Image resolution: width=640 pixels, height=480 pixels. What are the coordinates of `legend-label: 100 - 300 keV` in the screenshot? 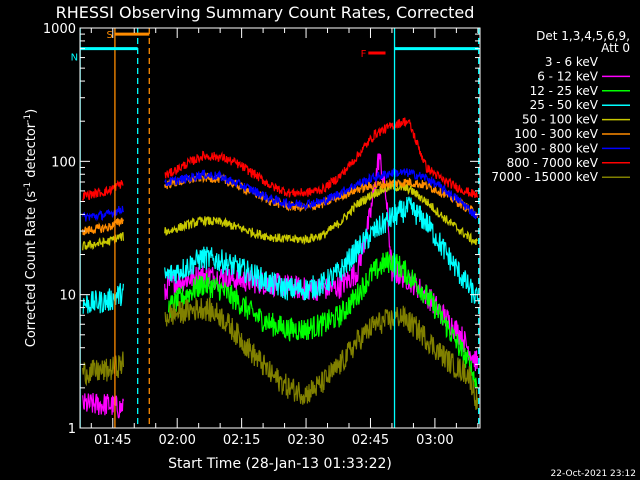 It's located at (556, 134).